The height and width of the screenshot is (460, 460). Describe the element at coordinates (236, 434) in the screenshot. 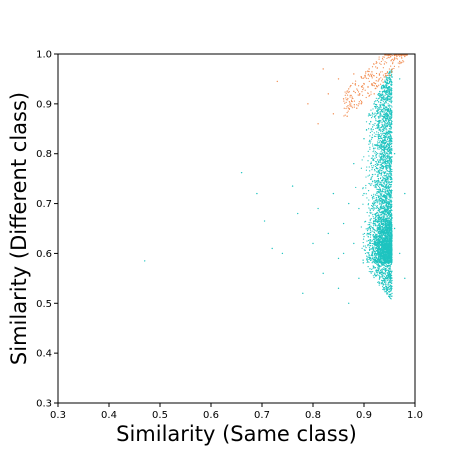

I see `x-axis-title: Similarity (Same class)` at that location.